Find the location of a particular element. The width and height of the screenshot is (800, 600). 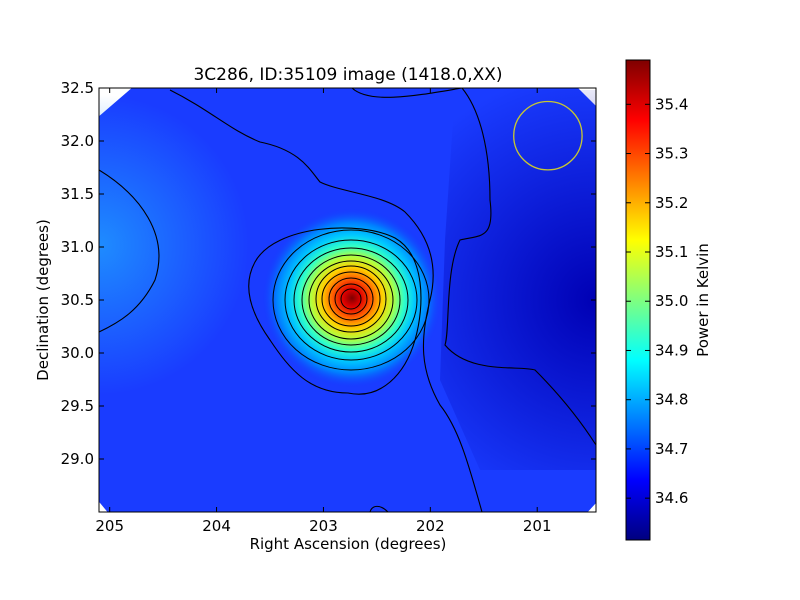

heatmap-dark-region is located at coordinates (518, 280).